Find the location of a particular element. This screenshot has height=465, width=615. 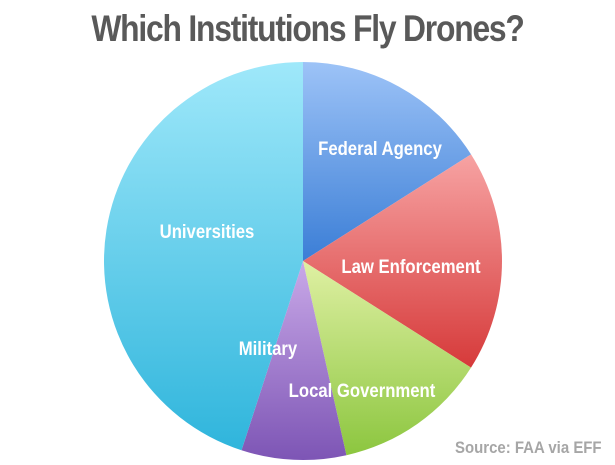

slice-label-federal-agency: Federal Agency is located at coordinates (380, 148).